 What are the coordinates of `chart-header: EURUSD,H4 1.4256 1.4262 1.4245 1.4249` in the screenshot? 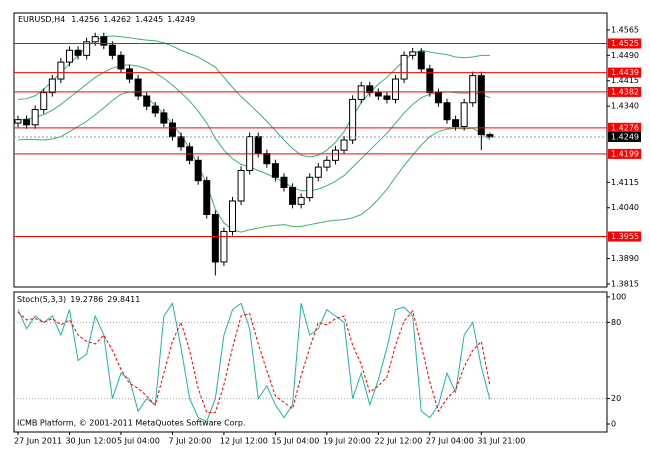 It's located at (106, 19).